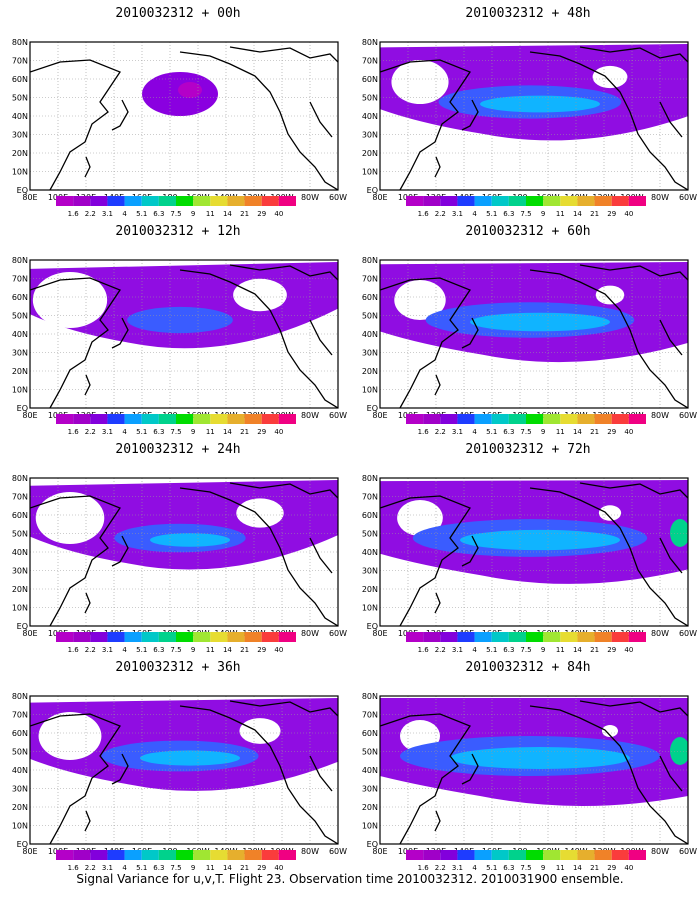 This screenshot has height=900, width=700. I want to click on colorbar-label: 7.5, so click(175, 650).